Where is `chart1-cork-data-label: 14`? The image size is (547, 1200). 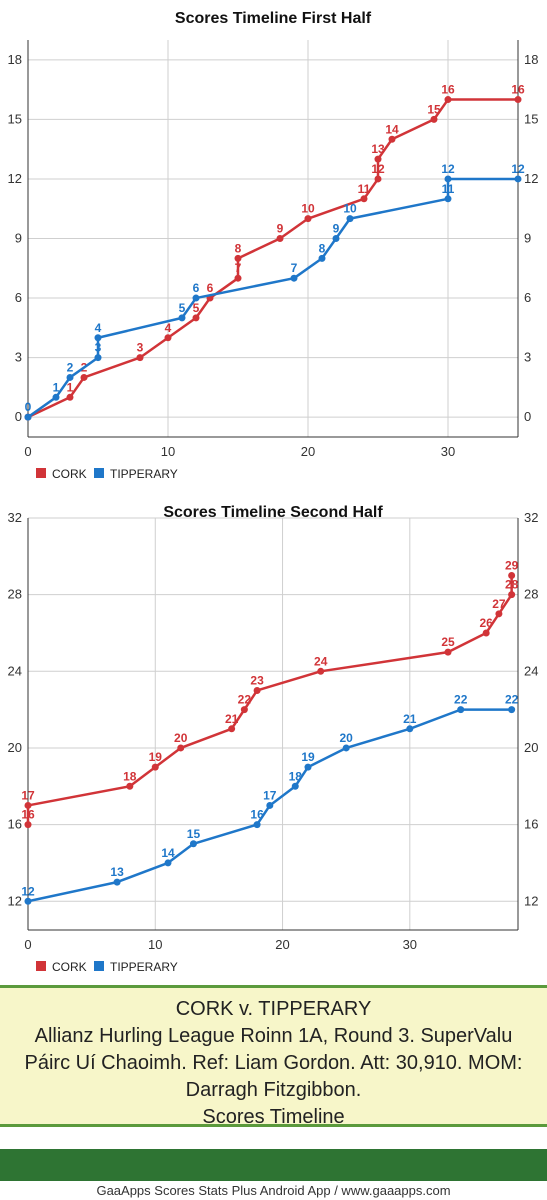
chart1-cork-data-label: 14 is located at coordinates (392, 129).